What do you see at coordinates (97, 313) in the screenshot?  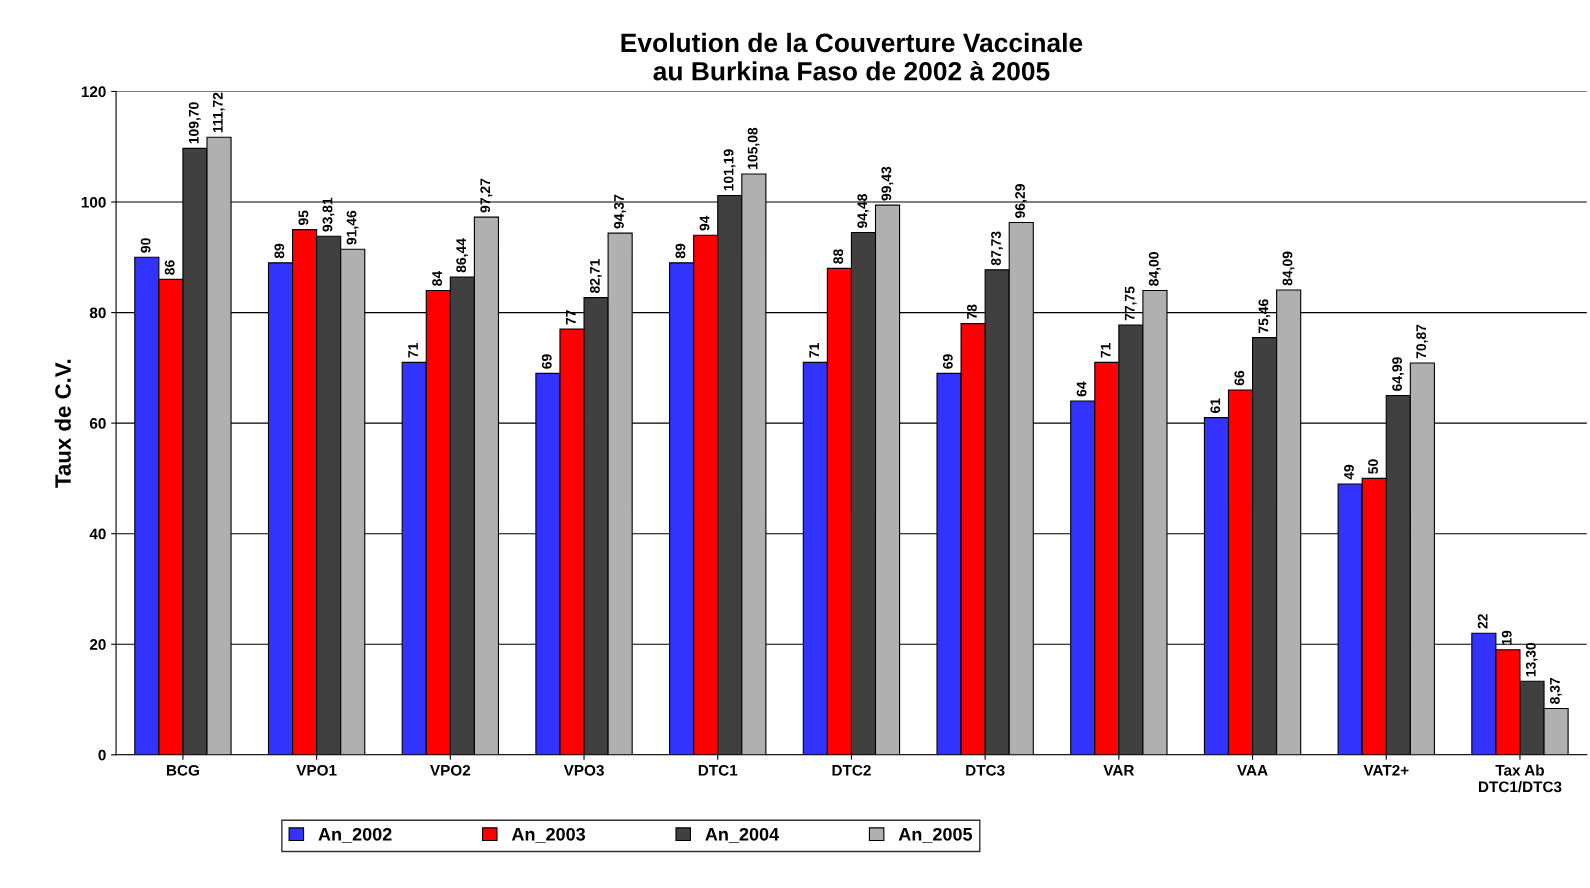 I see `y-tick-label: 80` at bounding box center [97, 313].